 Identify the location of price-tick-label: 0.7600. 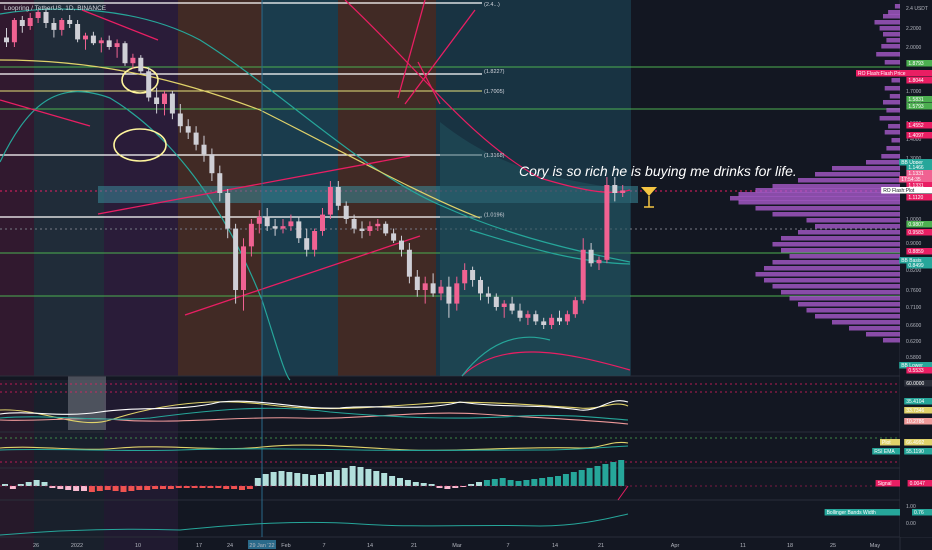
(914, 291).